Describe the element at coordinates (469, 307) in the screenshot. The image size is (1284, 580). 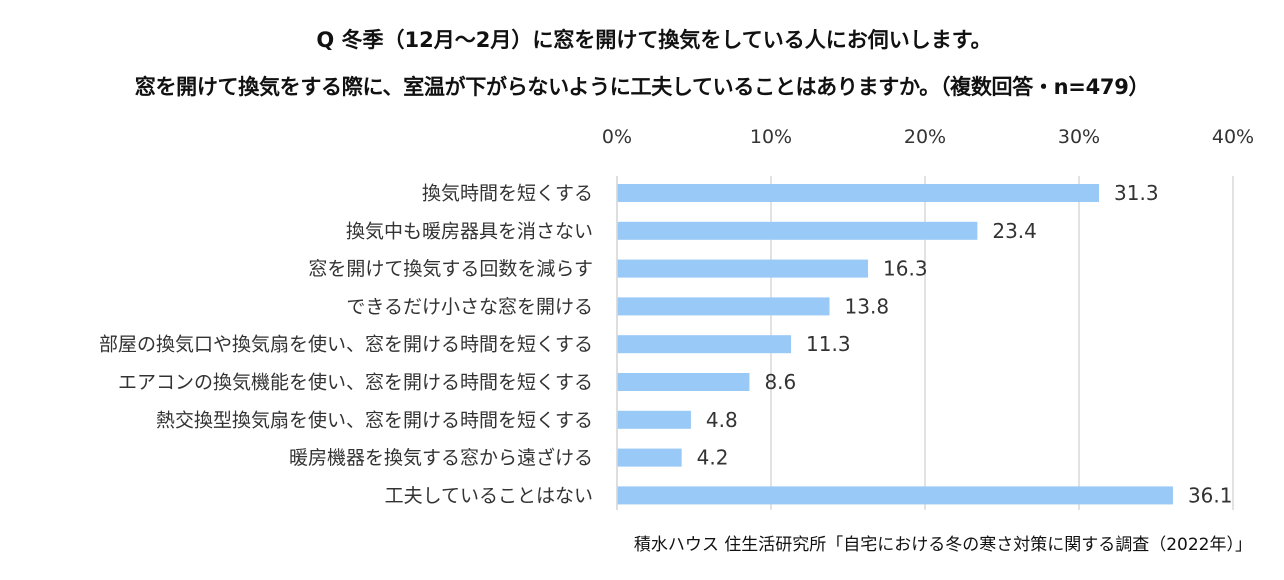
I see `category-label: できるだけ小さな窓を開ける` at that location.